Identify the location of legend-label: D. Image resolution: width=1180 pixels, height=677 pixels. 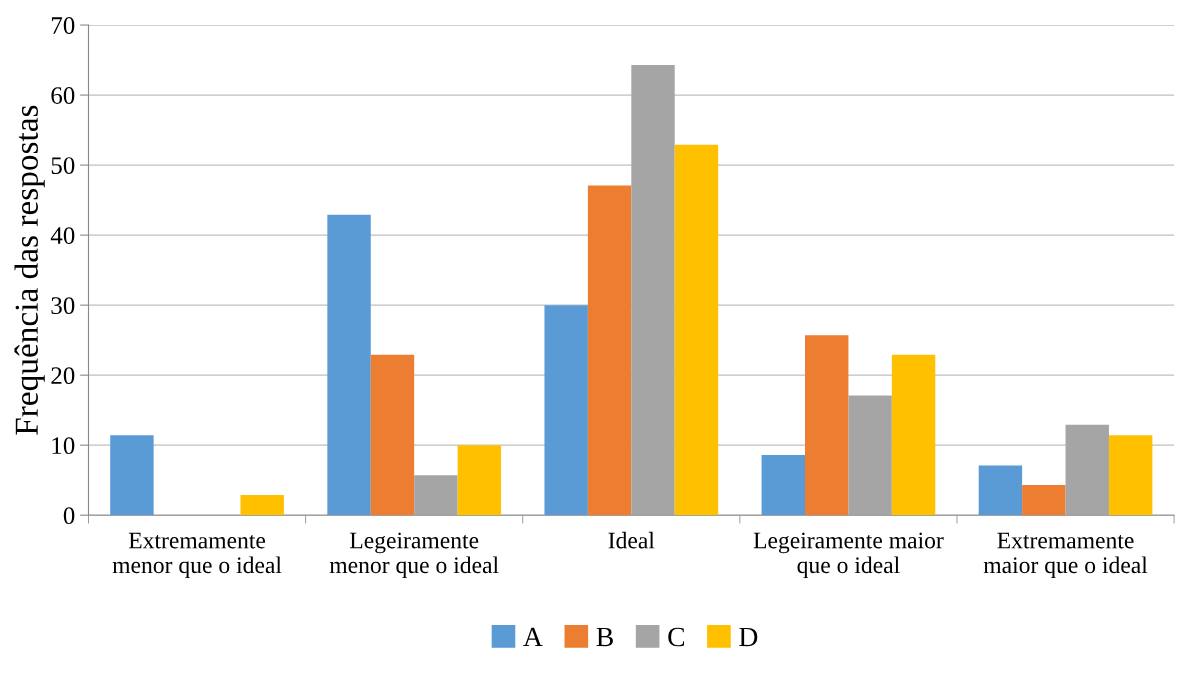
(748, 637).